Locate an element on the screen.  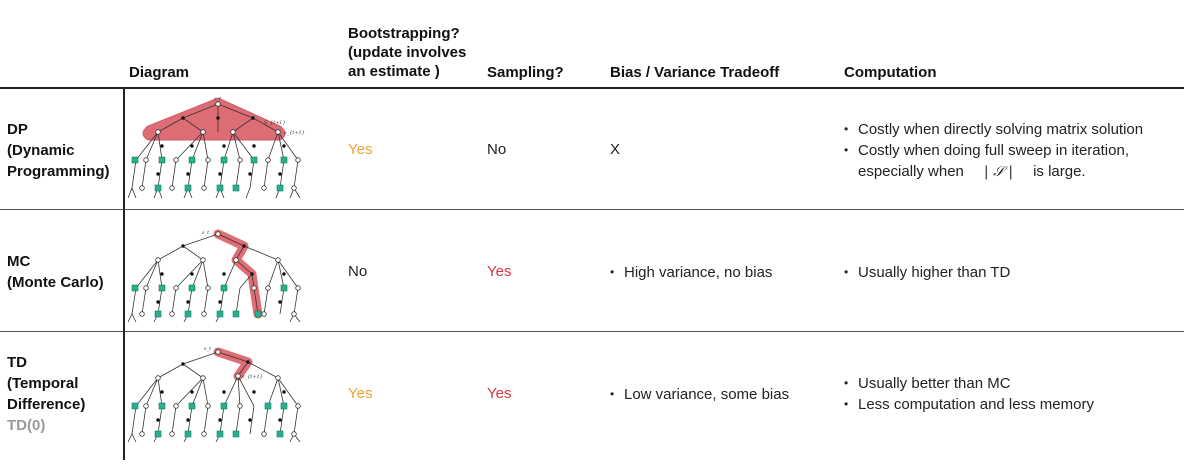
td-computation-item-2: Less computation and less memory is located at coordinates (969, 404).